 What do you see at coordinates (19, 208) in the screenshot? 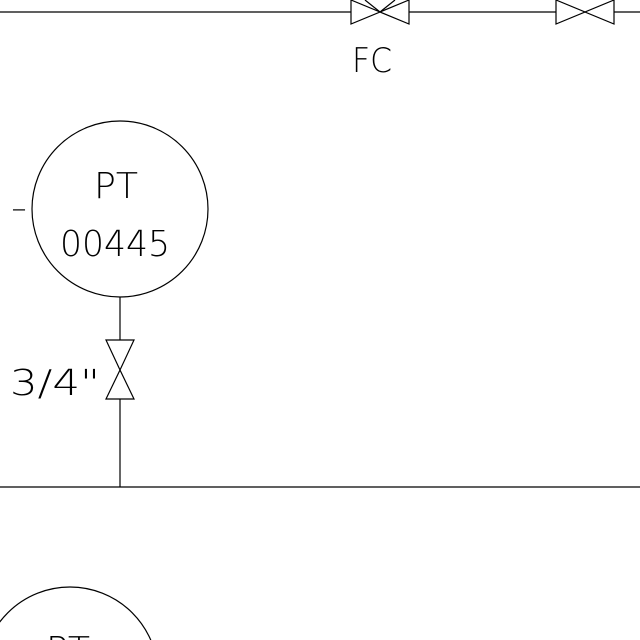
I see `instrument-side-mark: –` at bounding box center [19, 208].